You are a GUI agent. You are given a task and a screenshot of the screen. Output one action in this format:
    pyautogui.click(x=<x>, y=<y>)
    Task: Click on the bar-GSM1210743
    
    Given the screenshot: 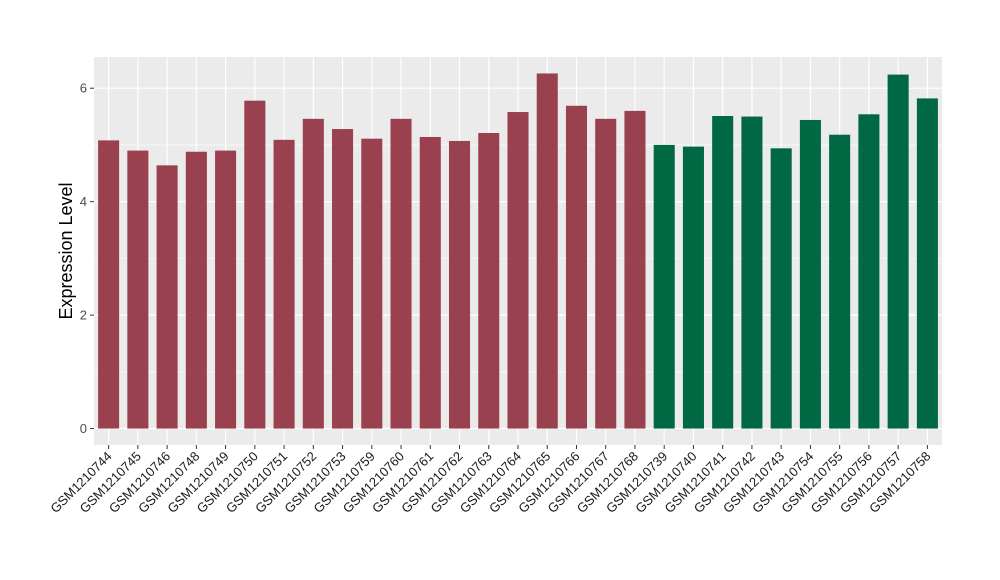 What is the action you would take?
    pyautogui.click(x=781, y=288)
    